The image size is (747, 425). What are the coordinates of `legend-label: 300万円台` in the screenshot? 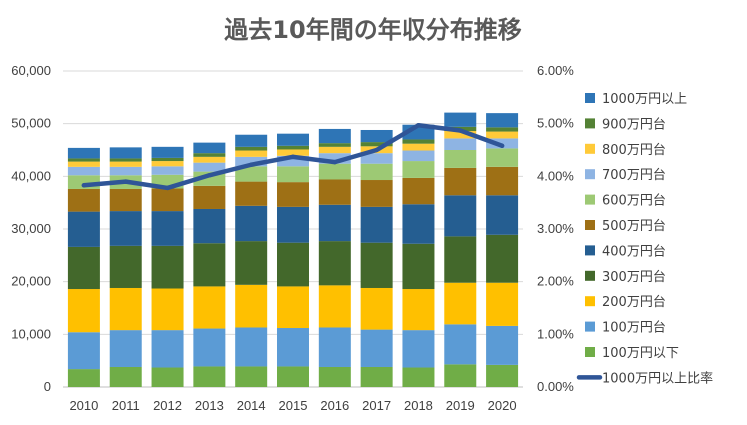 It's located at (634, 277).